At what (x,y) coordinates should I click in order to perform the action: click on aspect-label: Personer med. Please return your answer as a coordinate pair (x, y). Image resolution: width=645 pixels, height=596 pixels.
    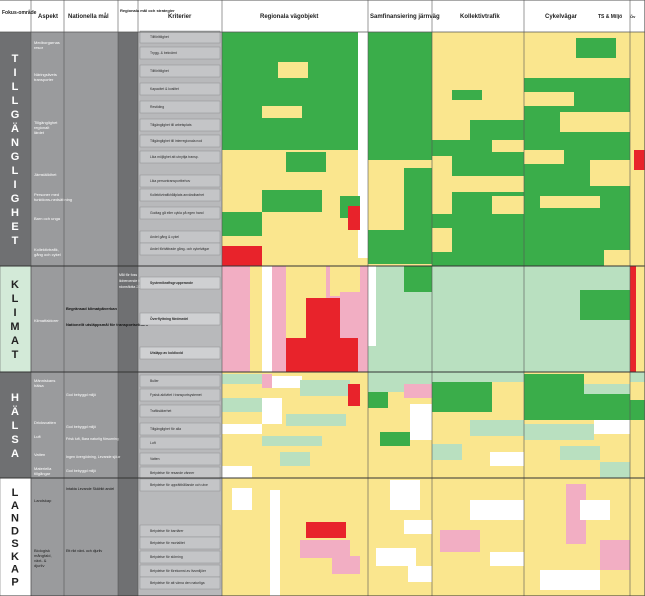
    Looking at the image, I should click on (46, 194).